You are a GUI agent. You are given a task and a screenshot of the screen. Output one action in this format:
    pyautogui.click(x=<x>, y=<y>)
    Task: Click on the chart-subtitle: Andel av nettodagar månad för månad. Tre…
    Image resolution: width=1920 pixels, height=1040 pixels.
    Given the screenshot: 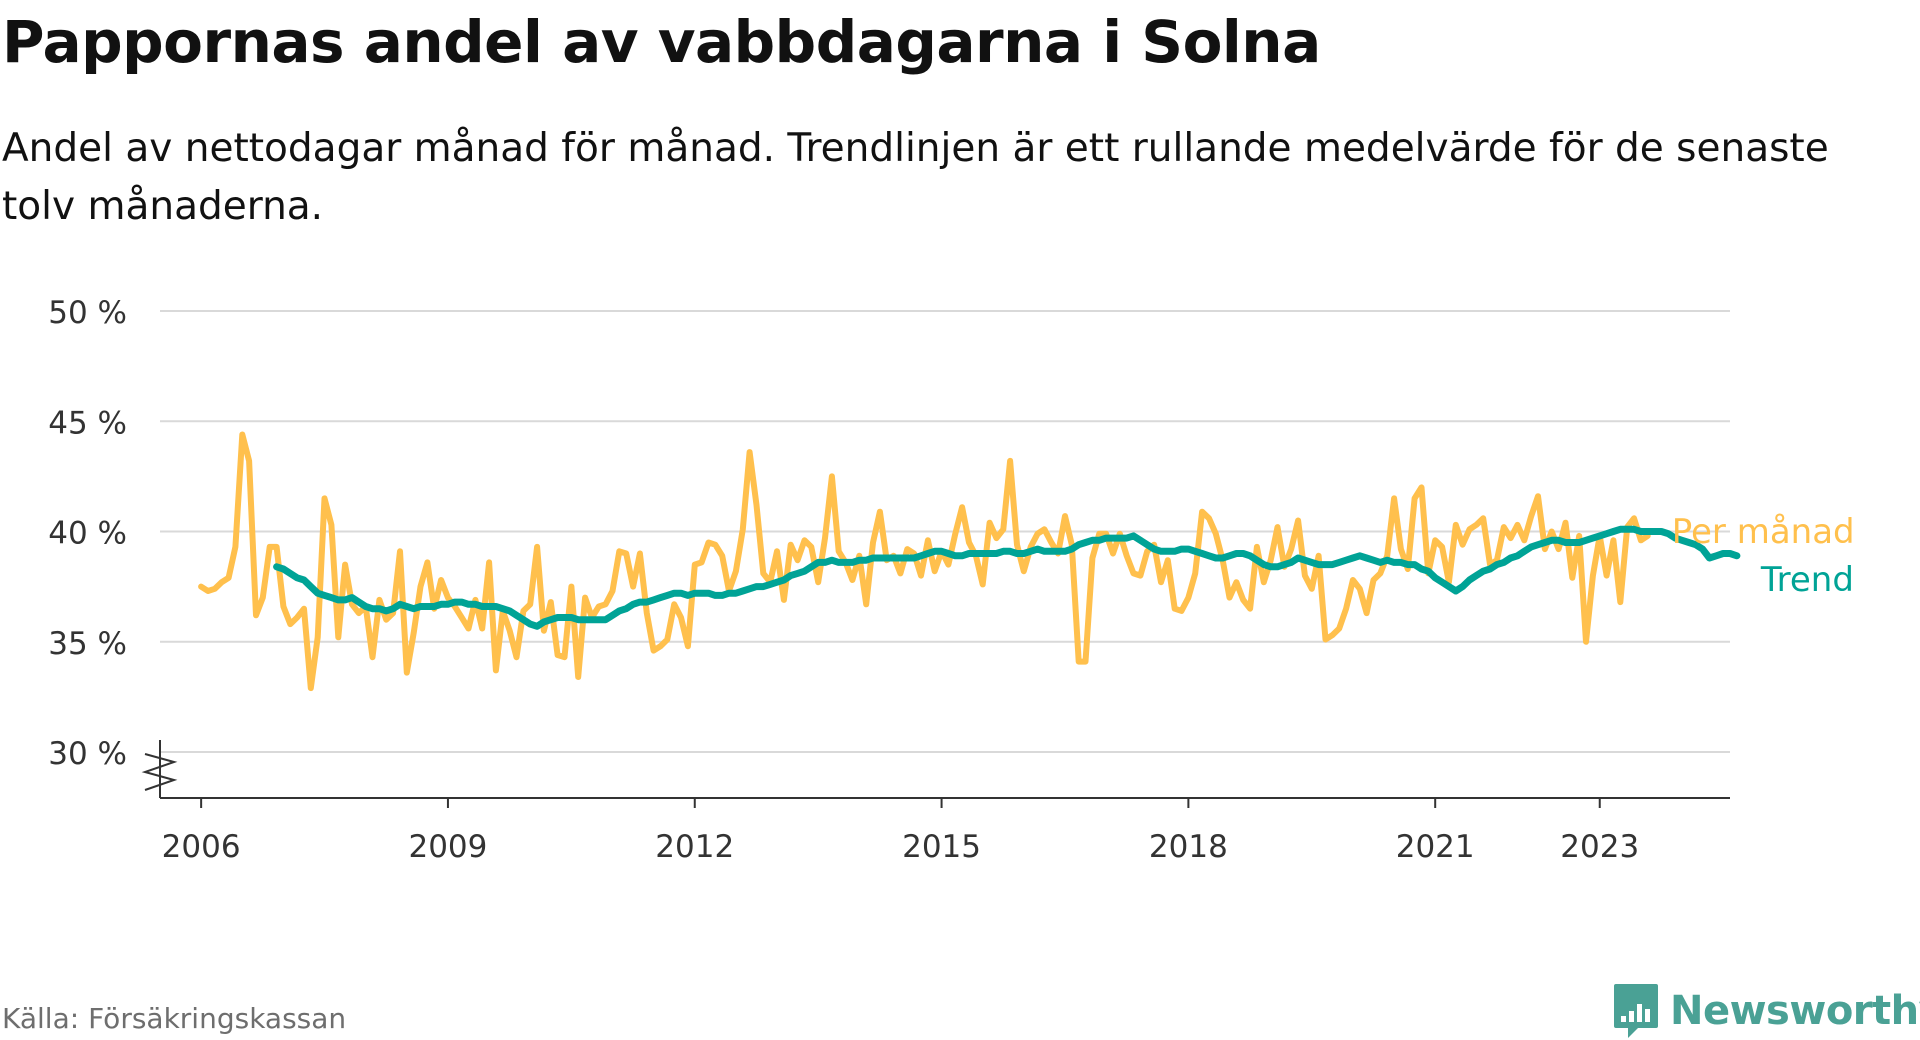 What is the action you would take?
    pyautogui.click(x=915, y=177)
    